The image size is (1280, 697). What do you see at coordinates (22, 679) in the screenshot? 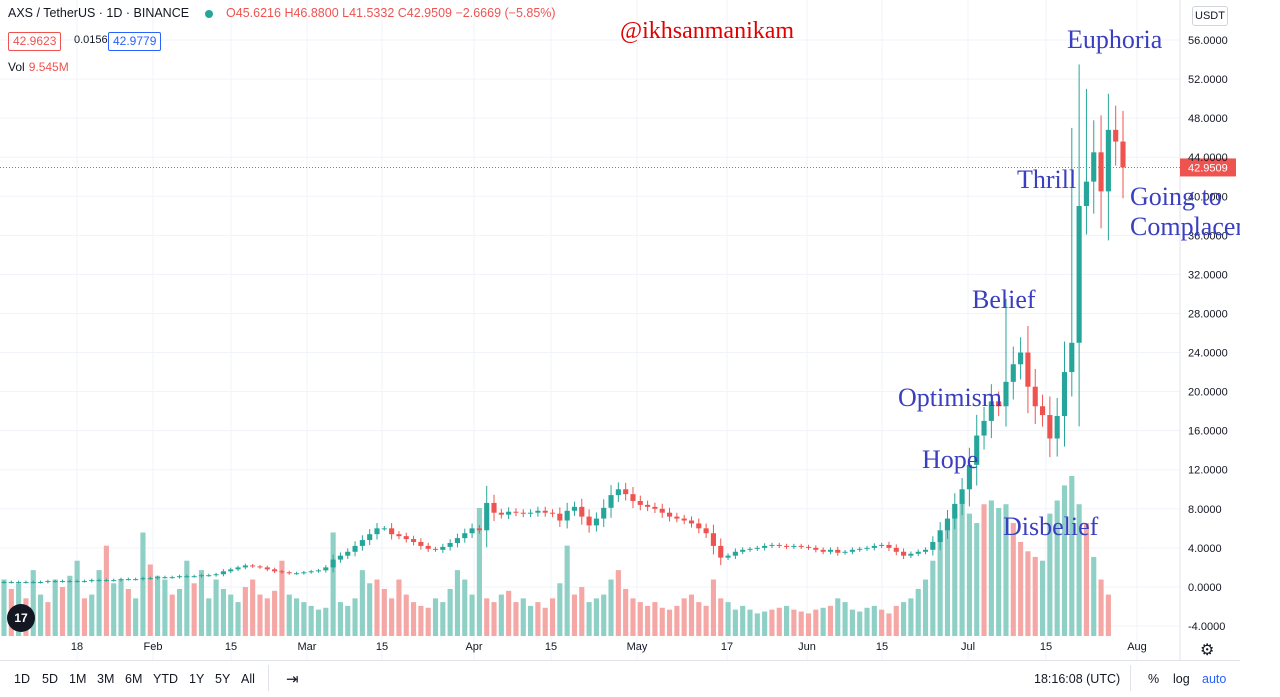
I see `range-button-1d: 1D` at bounding box center [22, 679].